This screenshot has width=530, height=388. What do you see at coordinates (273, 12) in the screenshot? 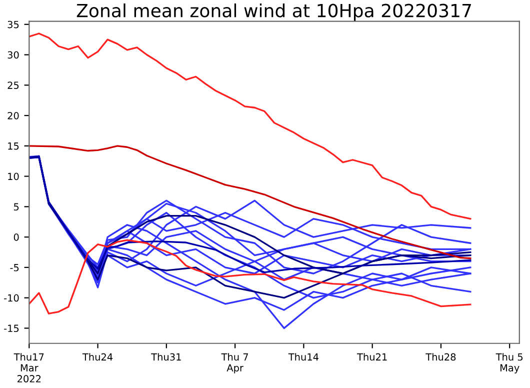
I see `chart-title: Zonal mean zonal wind at 10Hpa 20220317` at bounding box center [273, 12].